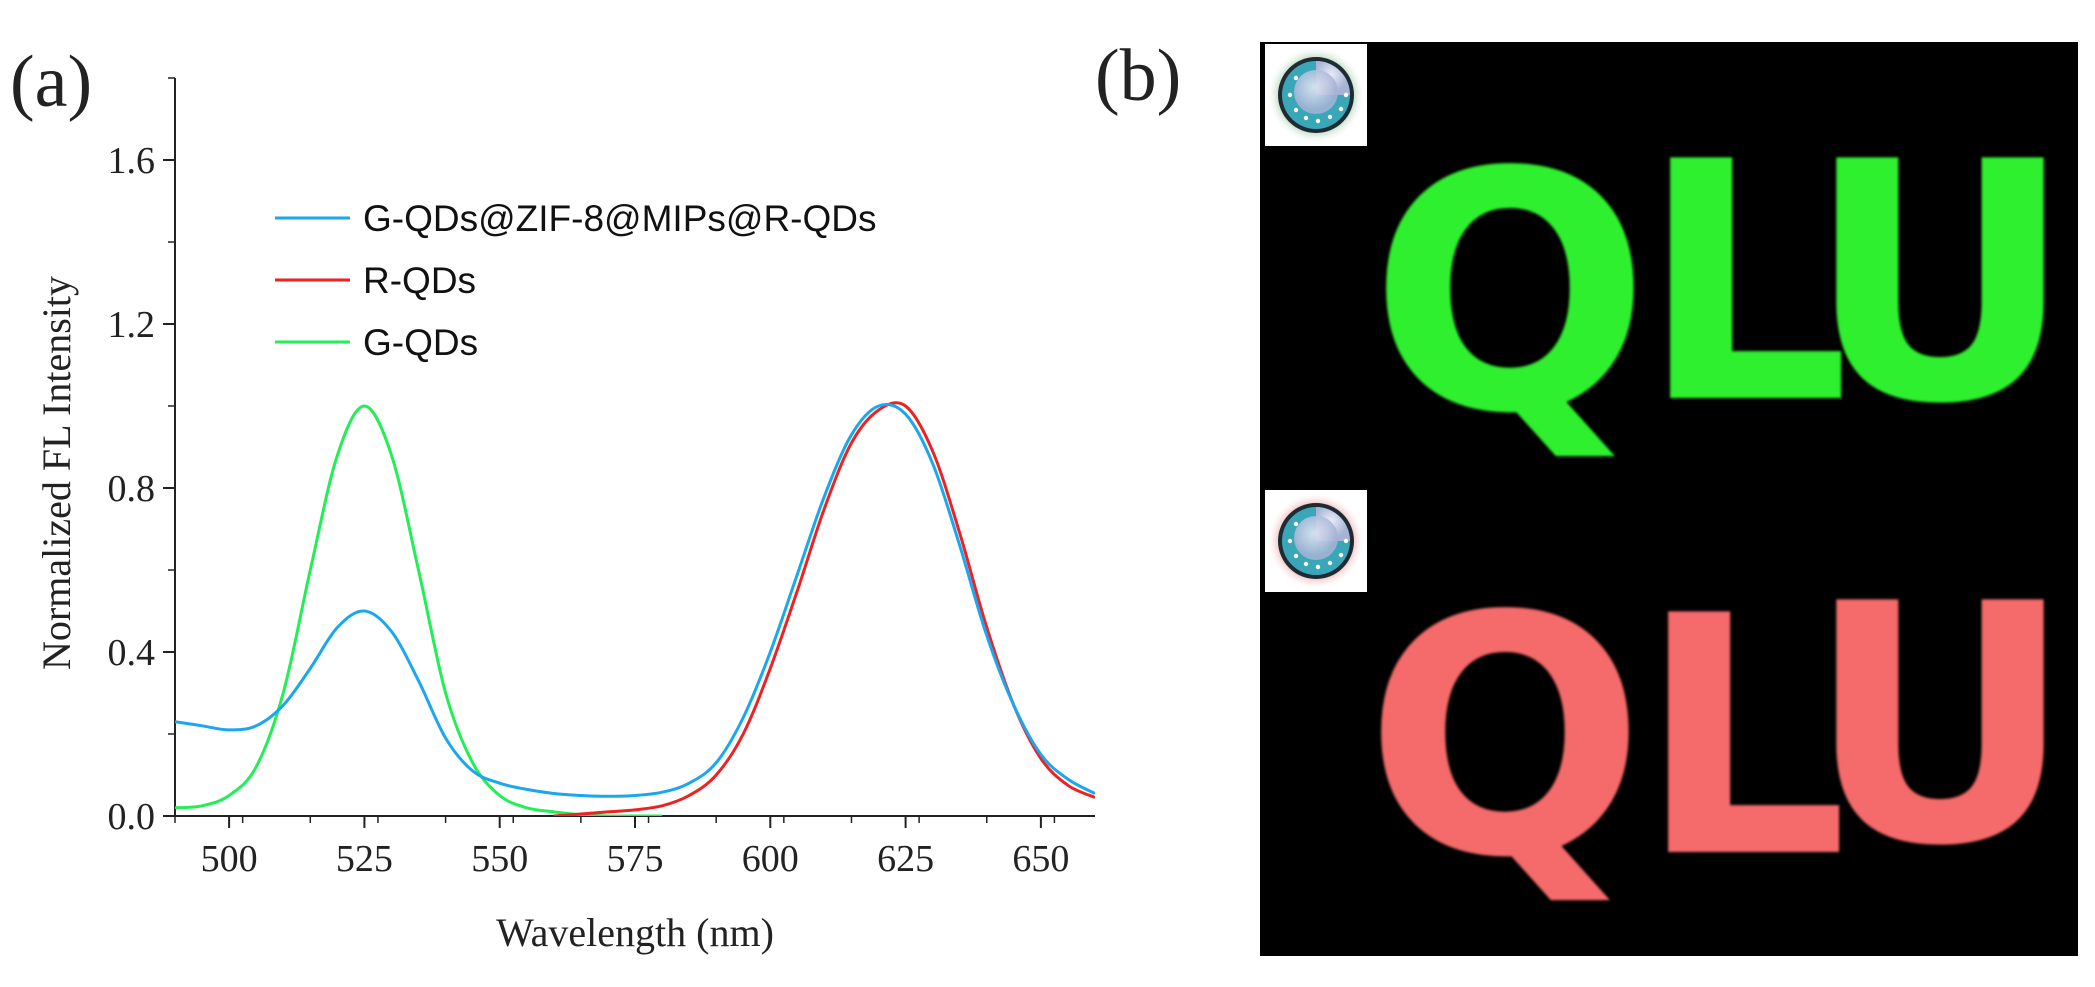 This screenshot has width=2095, height=987. I want to click on chart-legend: G-QDs@ZIF-8@MIPs@R-QDs R-QDs G-QDs, so click(575, 280).